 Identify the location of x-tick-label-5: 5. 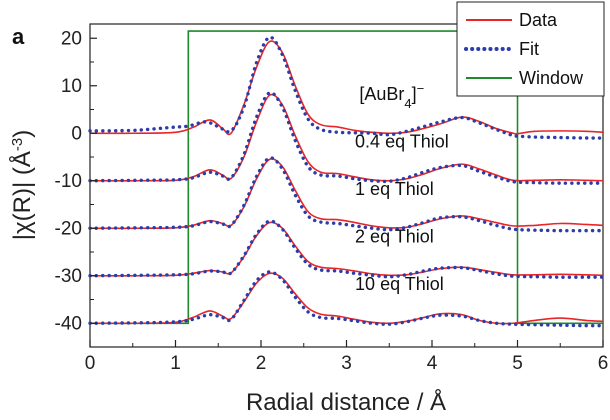
(517, 363).